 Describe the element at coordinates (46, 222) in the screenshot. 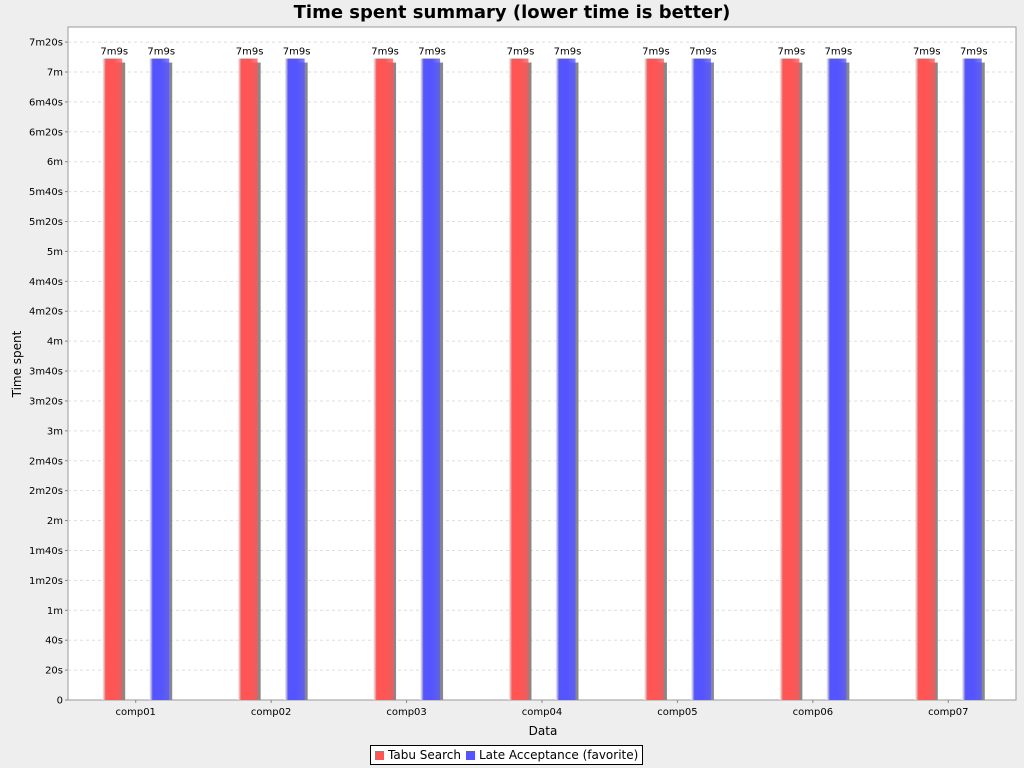

I see `y-tick-label: 5m20s` at that location.